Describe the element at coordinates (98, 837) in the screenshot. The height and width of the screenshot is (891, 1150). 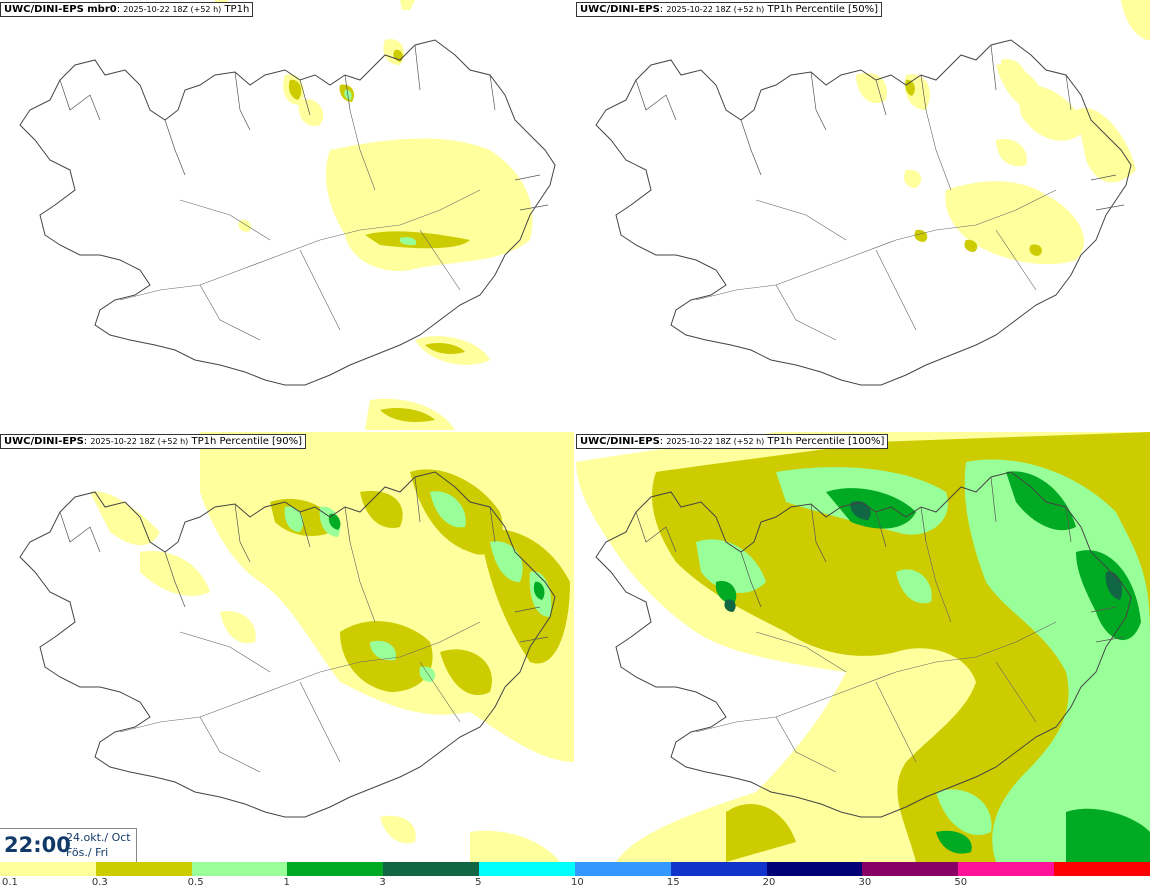
I see `valid-date: 24.okt./ Oct` at that location.